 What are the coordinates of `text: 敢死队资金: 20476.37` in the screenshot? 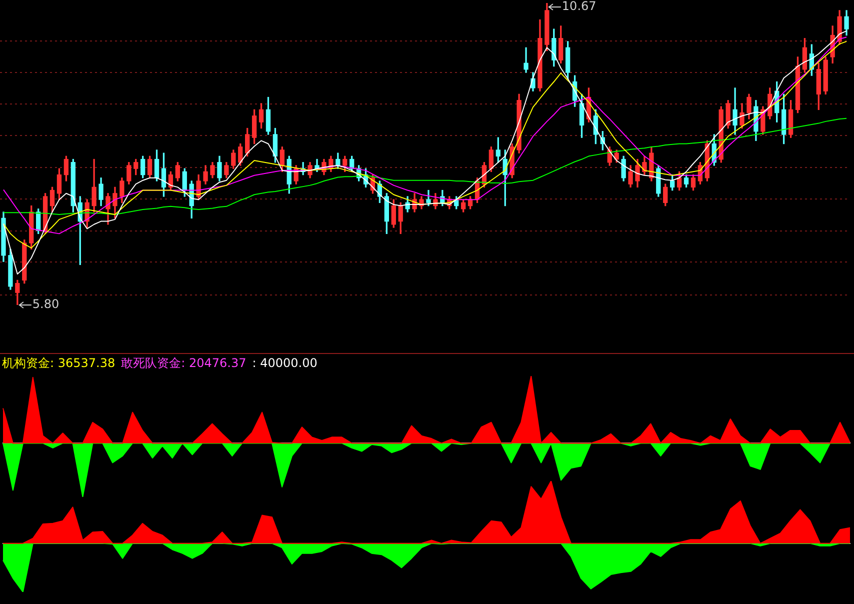 It's located at (183, 363).